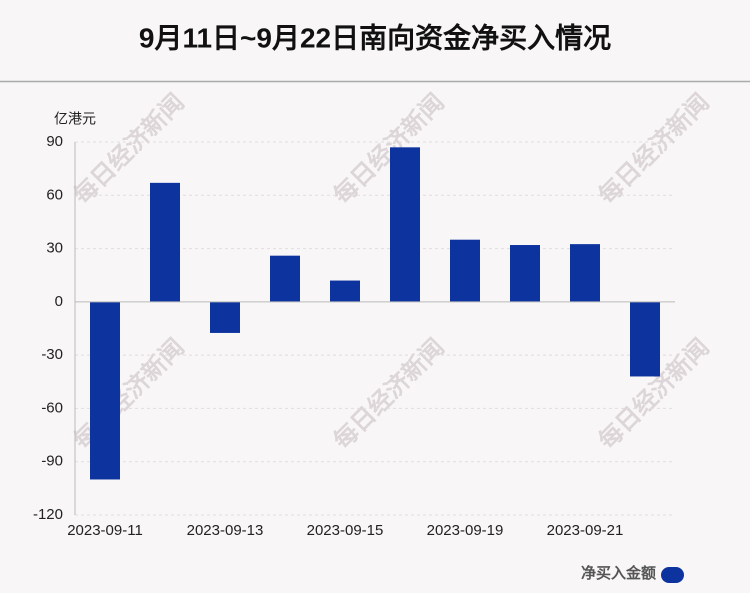 This screenshot has width=750, height=593. Describe the element at coordinates (54, 248) in the screenshot. I see `y-tick-label: 30` at that location.